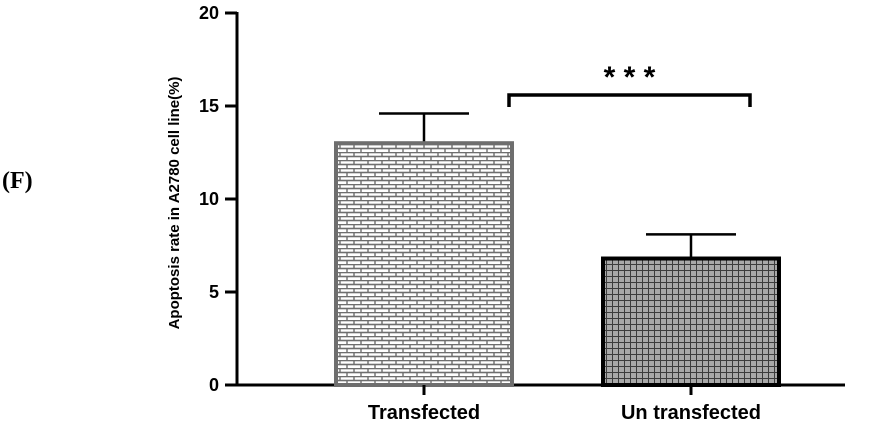  What do you see at coordinates (214, 292) in the screenshot?
I see `y-tick-label: 5` at bounding box center [214, 292].